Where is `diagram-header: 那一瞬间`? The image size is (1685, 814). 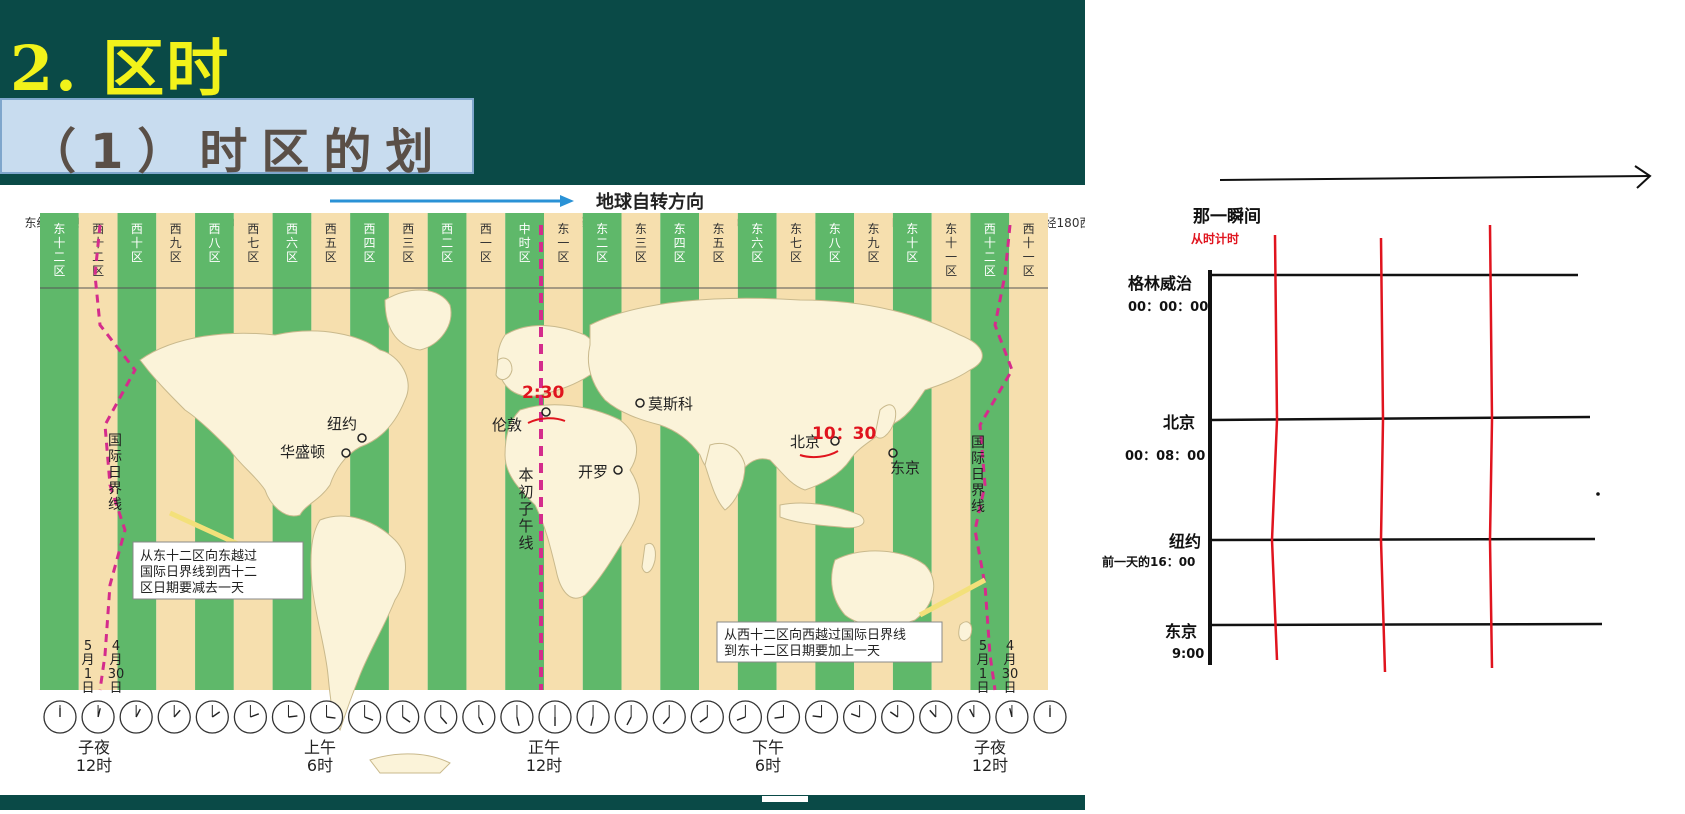 diagram-header: 那一瞬间 is located at coordinates (1227, 216).